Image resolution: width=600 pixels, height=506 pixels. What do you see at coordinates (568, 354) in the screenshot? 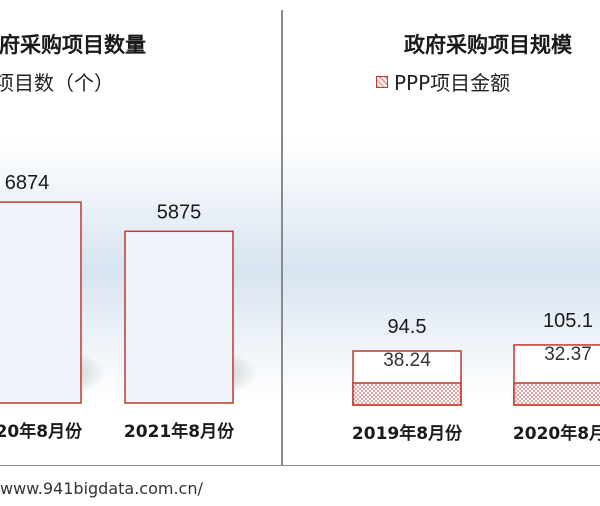
I see `bar-inner-label: 32.37` at bounding box center [568, 354].